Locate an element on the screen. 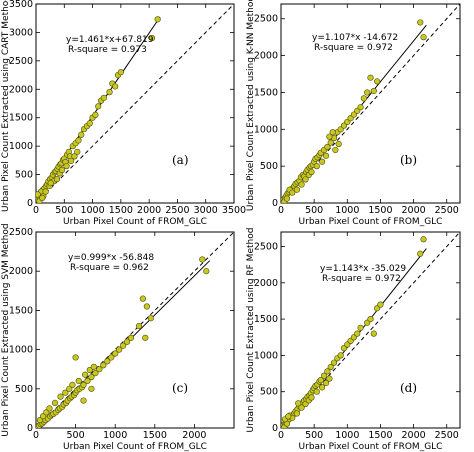  panel-label: (a) is located at coordinates (180, 160).